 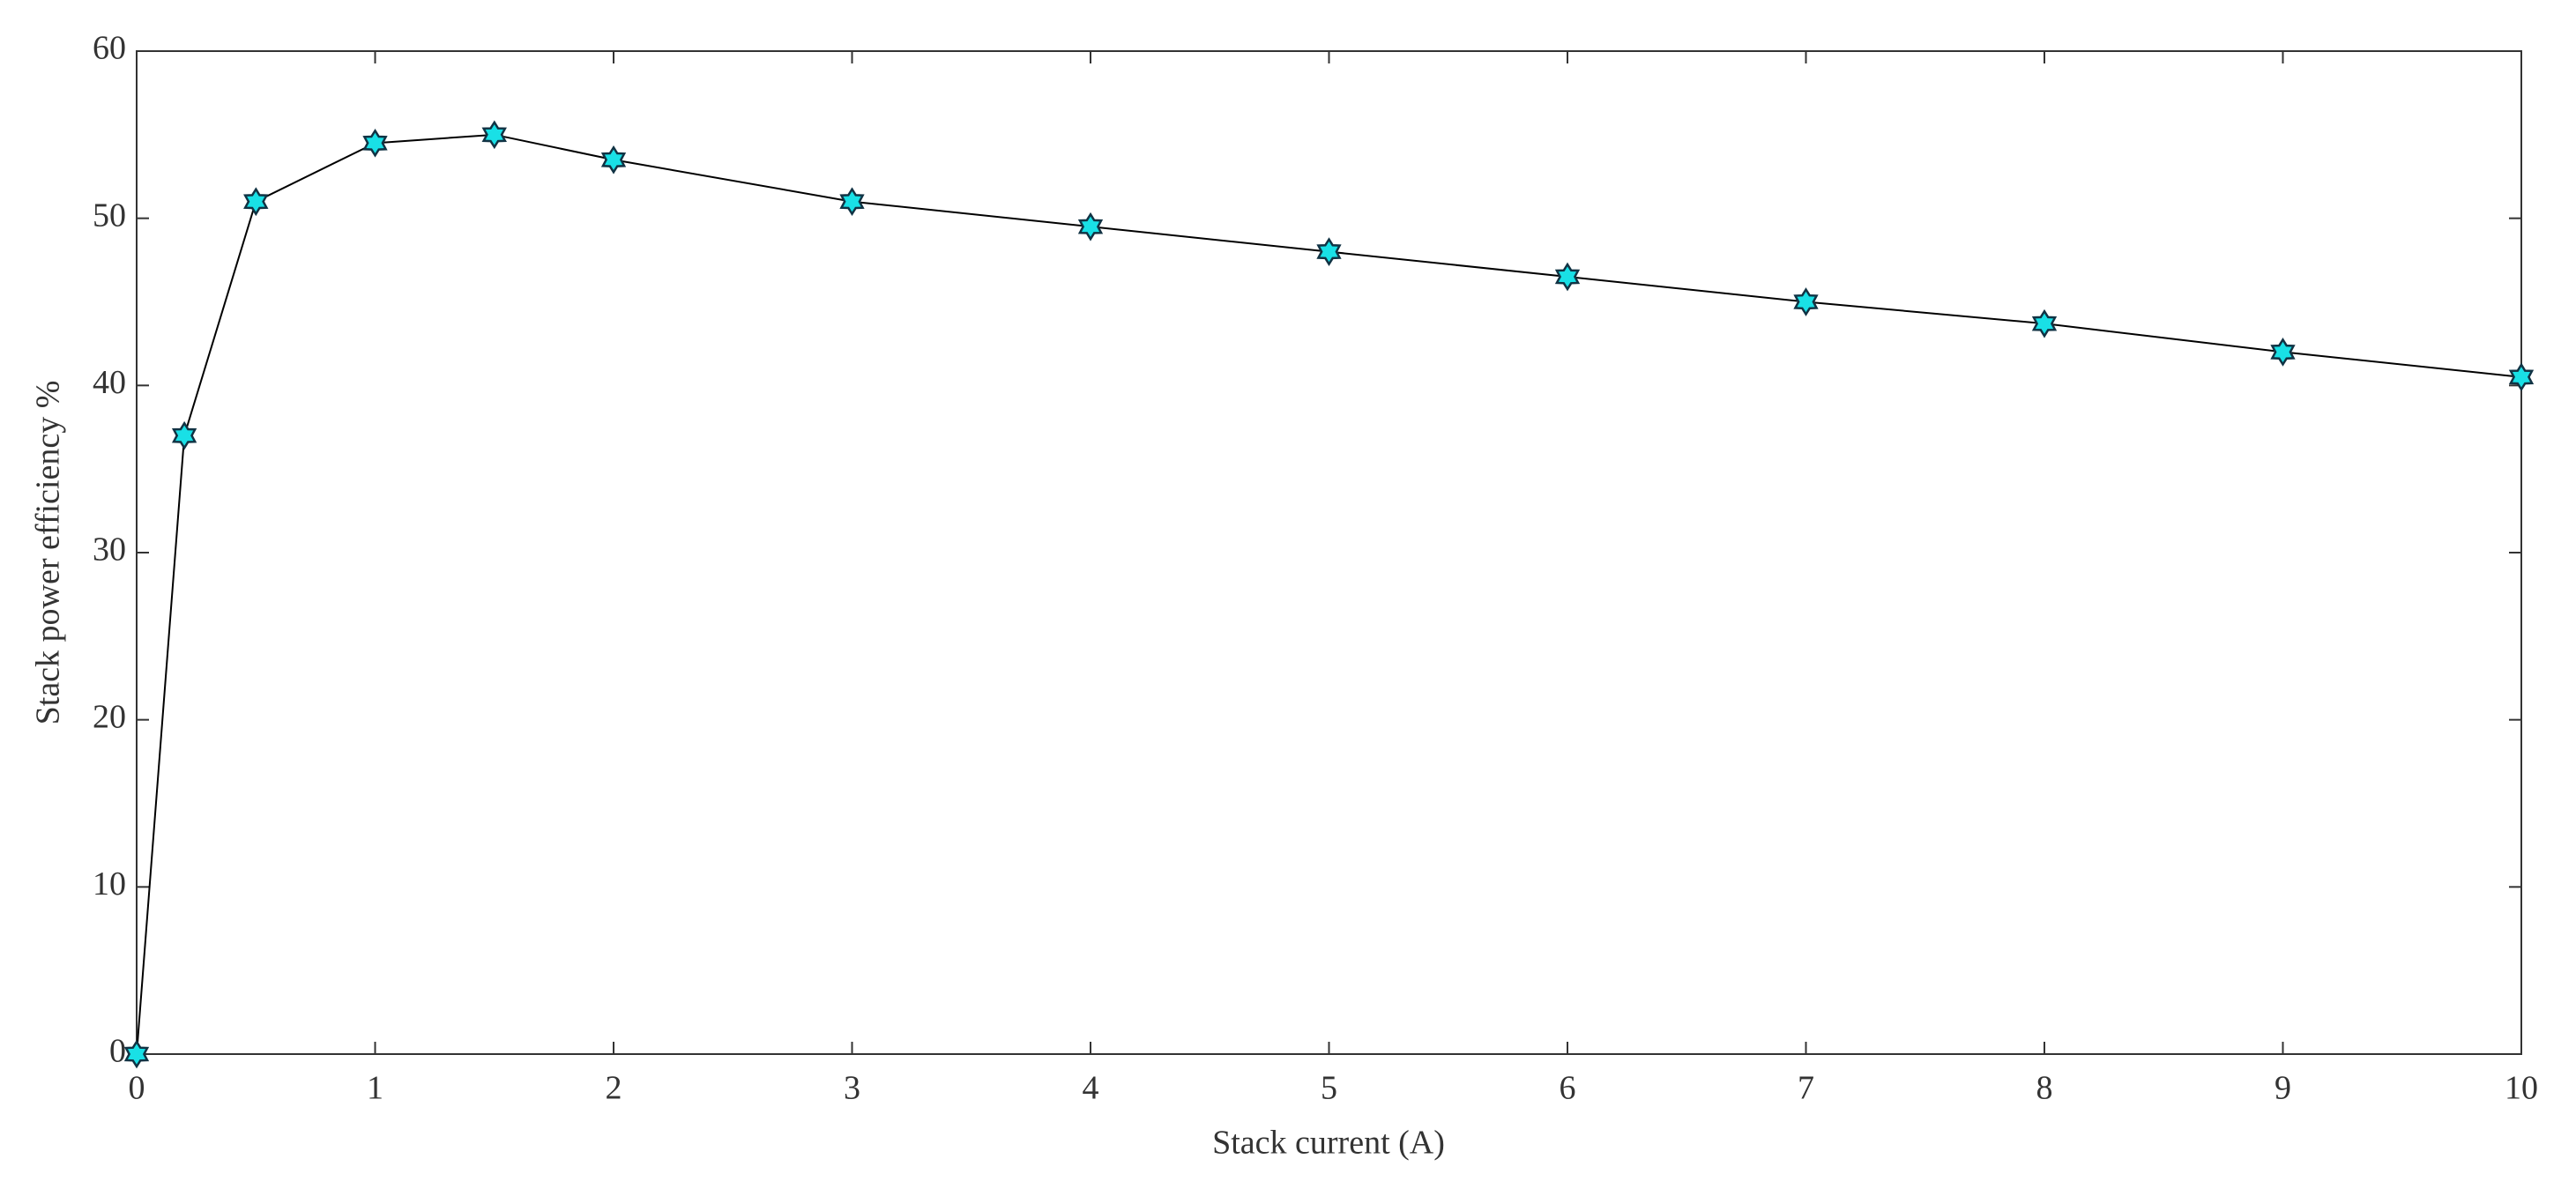 I want to click on x-tick-label: 1, so click(x=375, y=1088).